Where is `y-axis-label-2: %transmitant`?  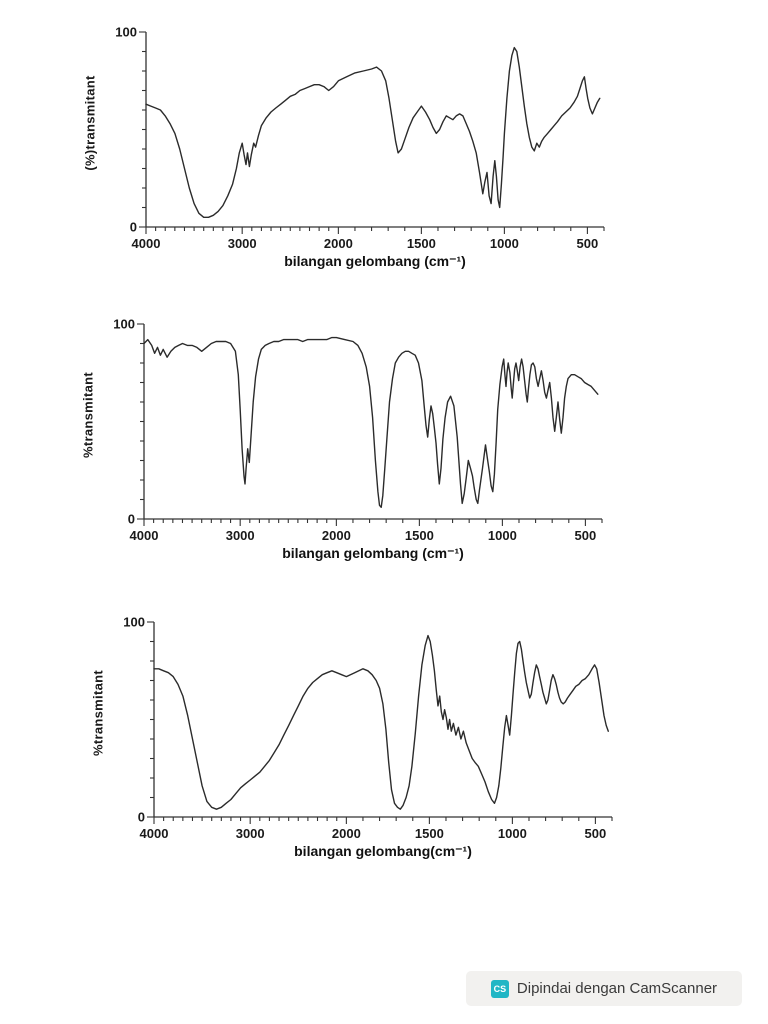 y-axis-label-2: %transmitant is located at coordinates (88, 415).